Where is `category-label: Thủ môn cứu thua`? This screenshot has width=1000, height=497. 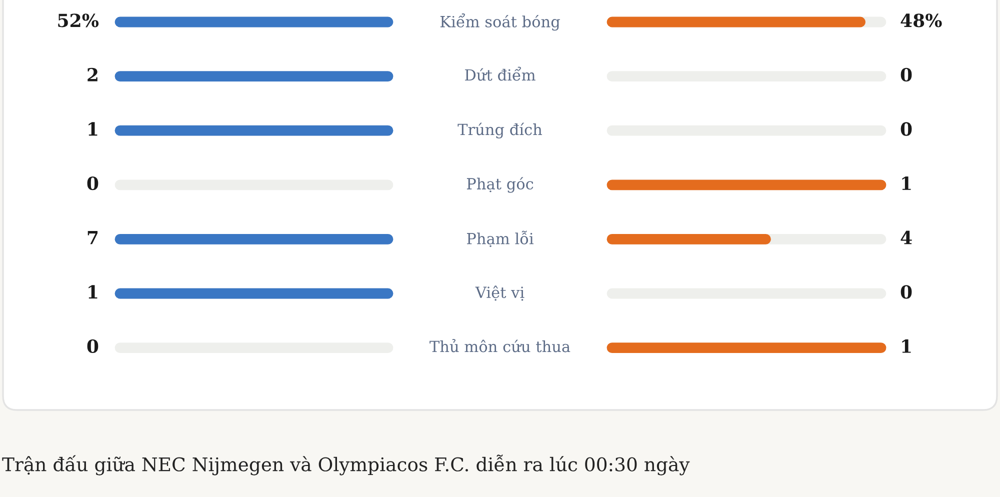
category-label: Thủ môn cứu thua is located at coordinates (500, 345).